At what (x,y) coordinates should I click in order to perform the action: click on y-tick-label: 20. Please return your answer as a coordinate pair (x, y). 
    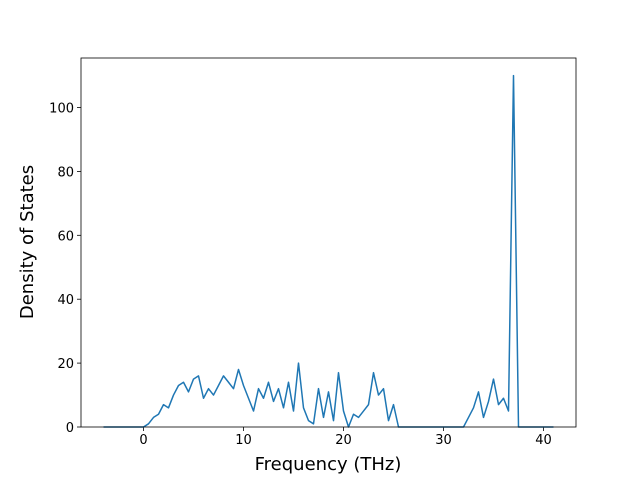
    Looking at the image, I should click on (65, 364).